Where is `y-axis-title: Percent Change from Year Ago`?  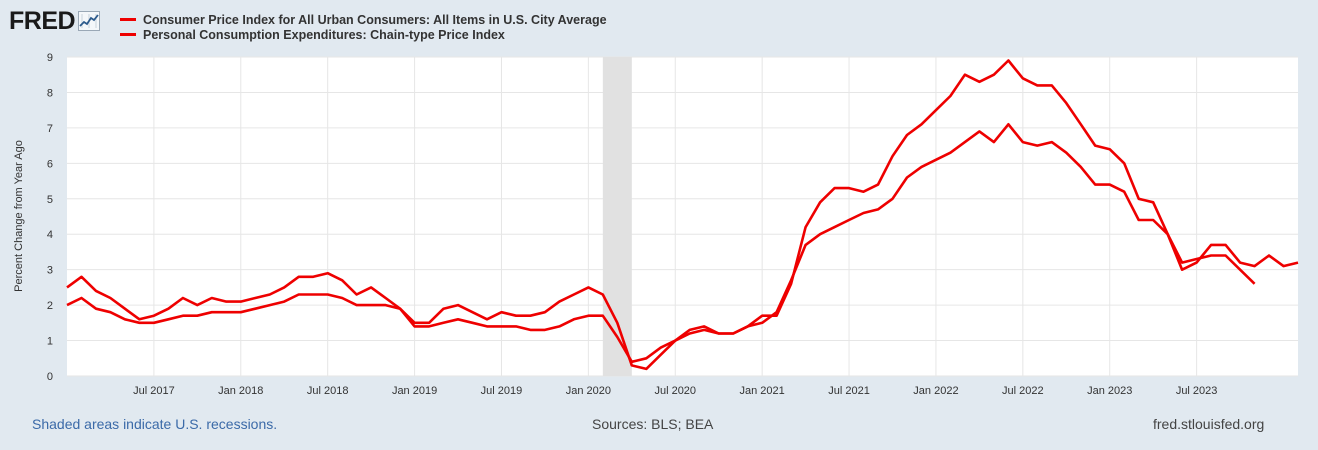
y-axis-title: Percent Change from Year Ago is located at coordinates (19, 216).